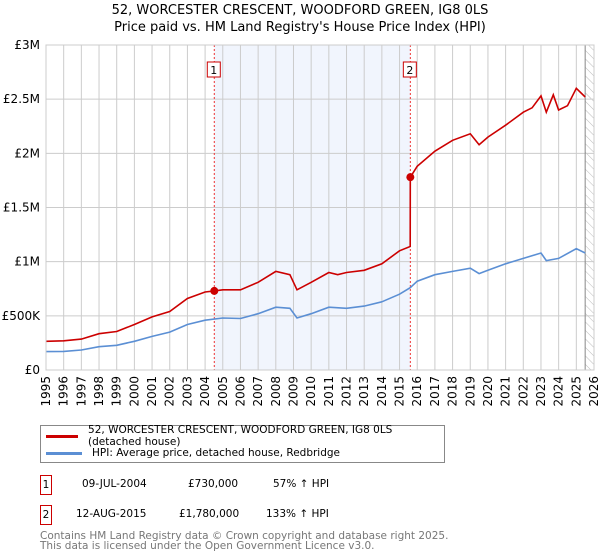 The height and width of the screenshot is (560, 600). Describe the element at coordinates (117, 391) in the screenshot. I see `x-tick-label: 1999` at that location.